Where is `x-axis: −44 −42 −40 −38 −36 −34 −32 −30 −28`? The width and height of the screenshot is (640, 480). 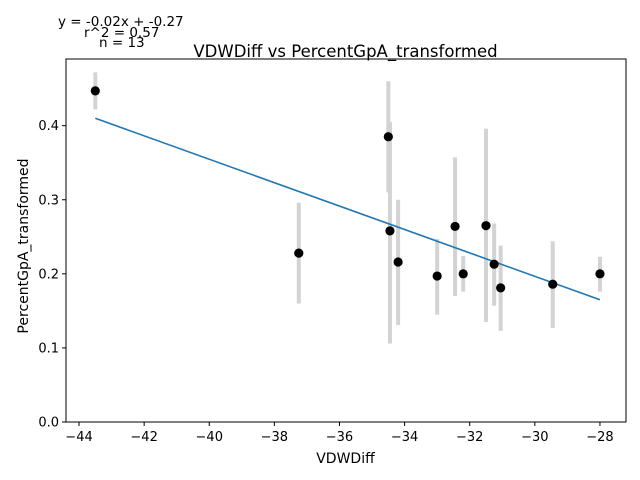
x-axis: −44 −42 −40 −38 −36 −34 −32 −30 −28 is located at coordinates (339, 433).